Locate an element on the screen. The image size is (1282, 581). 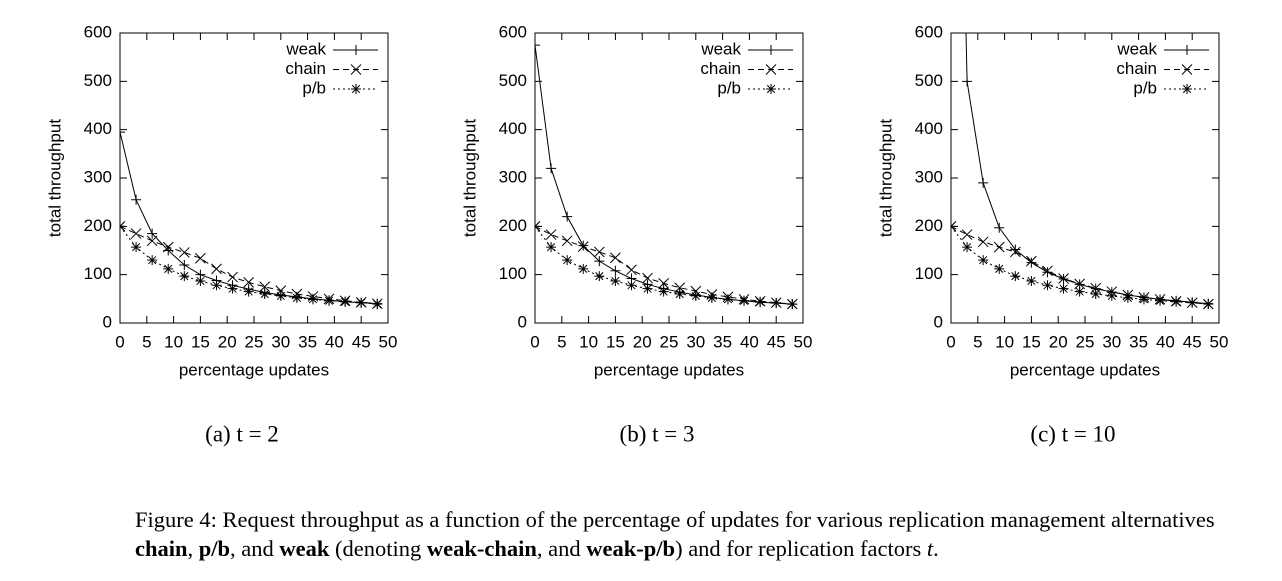
caption-text: p/b is located at coordinates (214, 548).